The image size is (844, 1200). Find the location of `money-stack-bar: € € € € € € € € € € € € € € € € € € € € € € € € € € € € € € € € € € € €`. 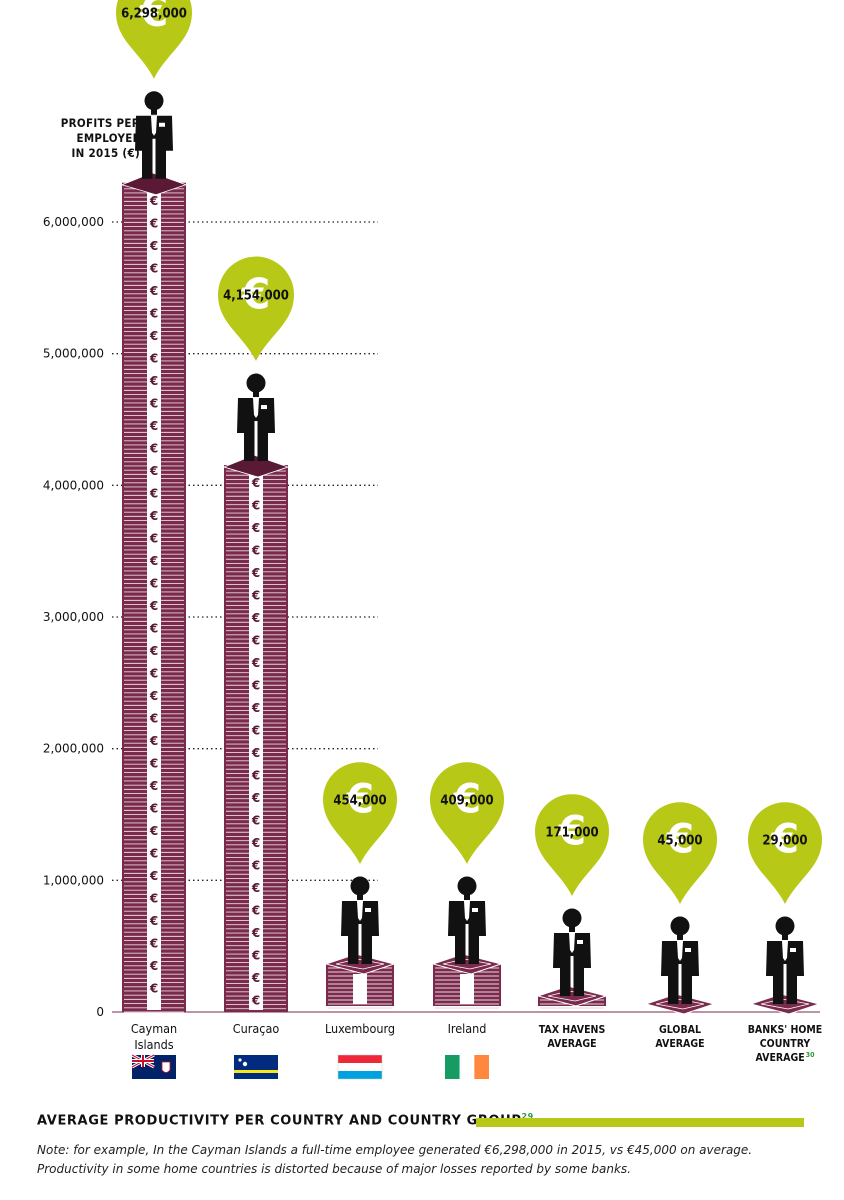

money-stack-bar: € € € € € € € € € € € € € € € € € € € € € € € € € € € € € € € € € € € € is located at coordinates (154, 592).